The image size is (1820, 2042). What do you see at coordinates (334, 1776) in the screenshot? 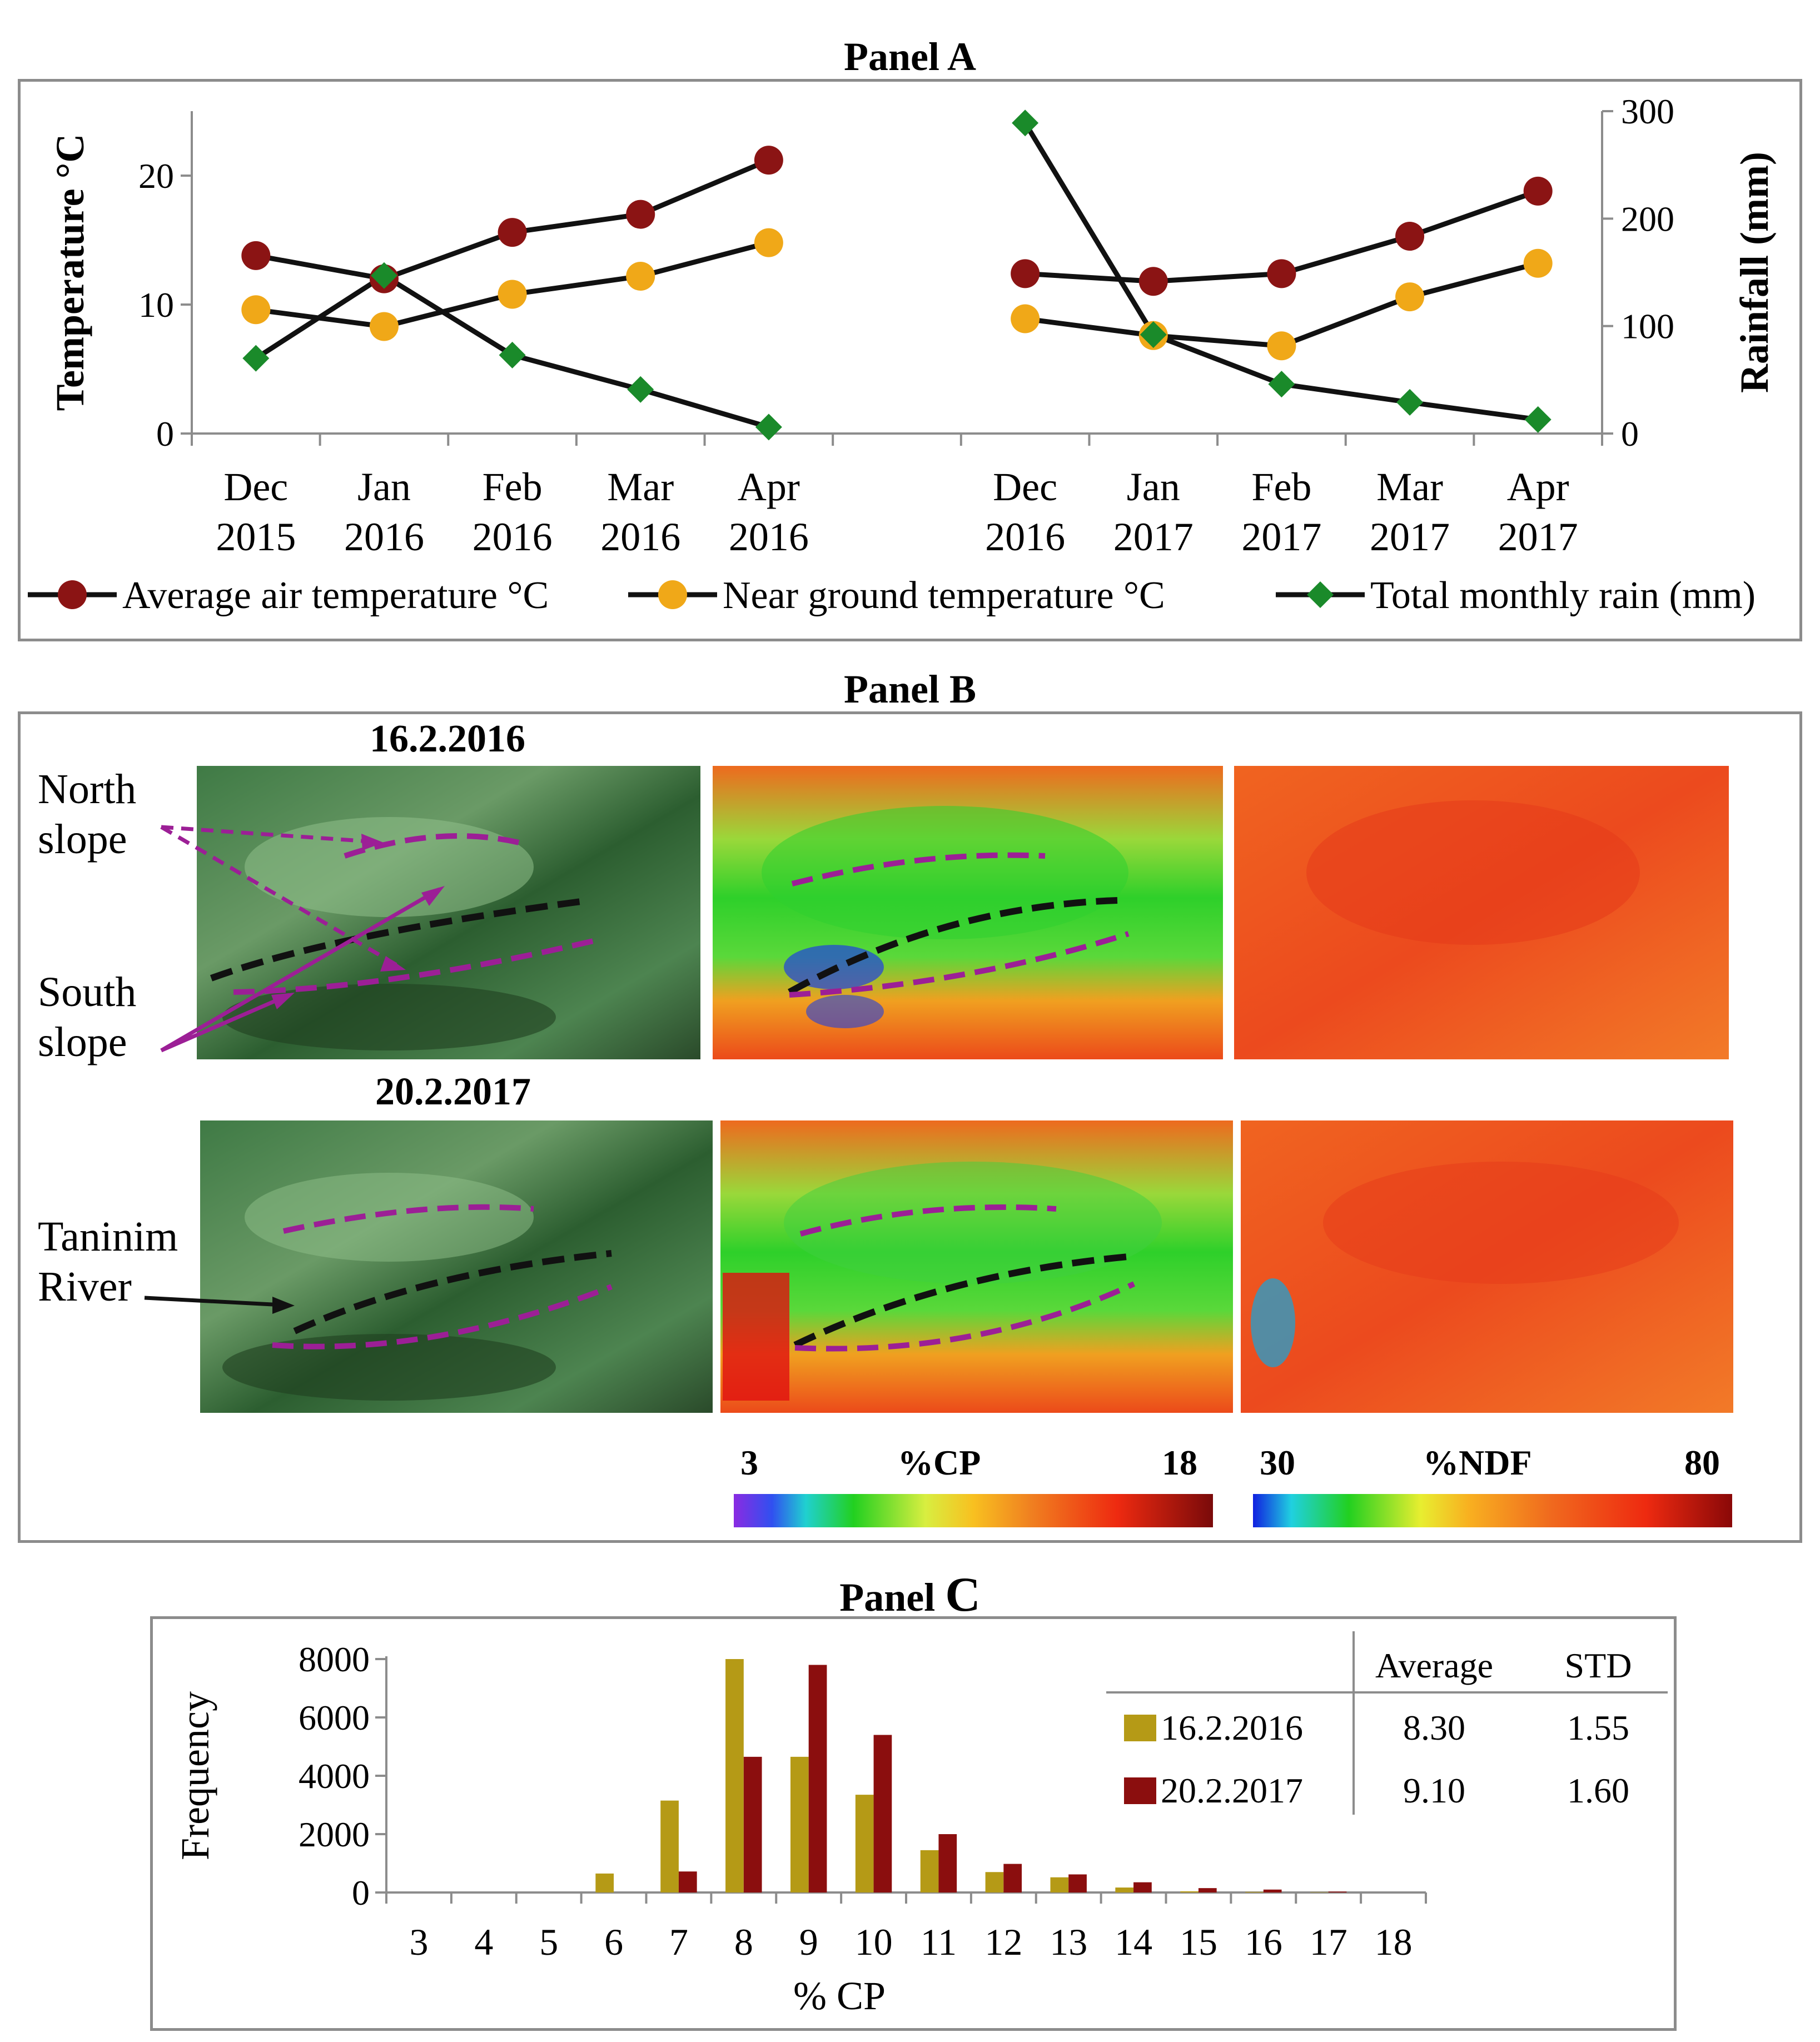
I see `y-tick-label: 4000` at bounding box center [334, 1776].